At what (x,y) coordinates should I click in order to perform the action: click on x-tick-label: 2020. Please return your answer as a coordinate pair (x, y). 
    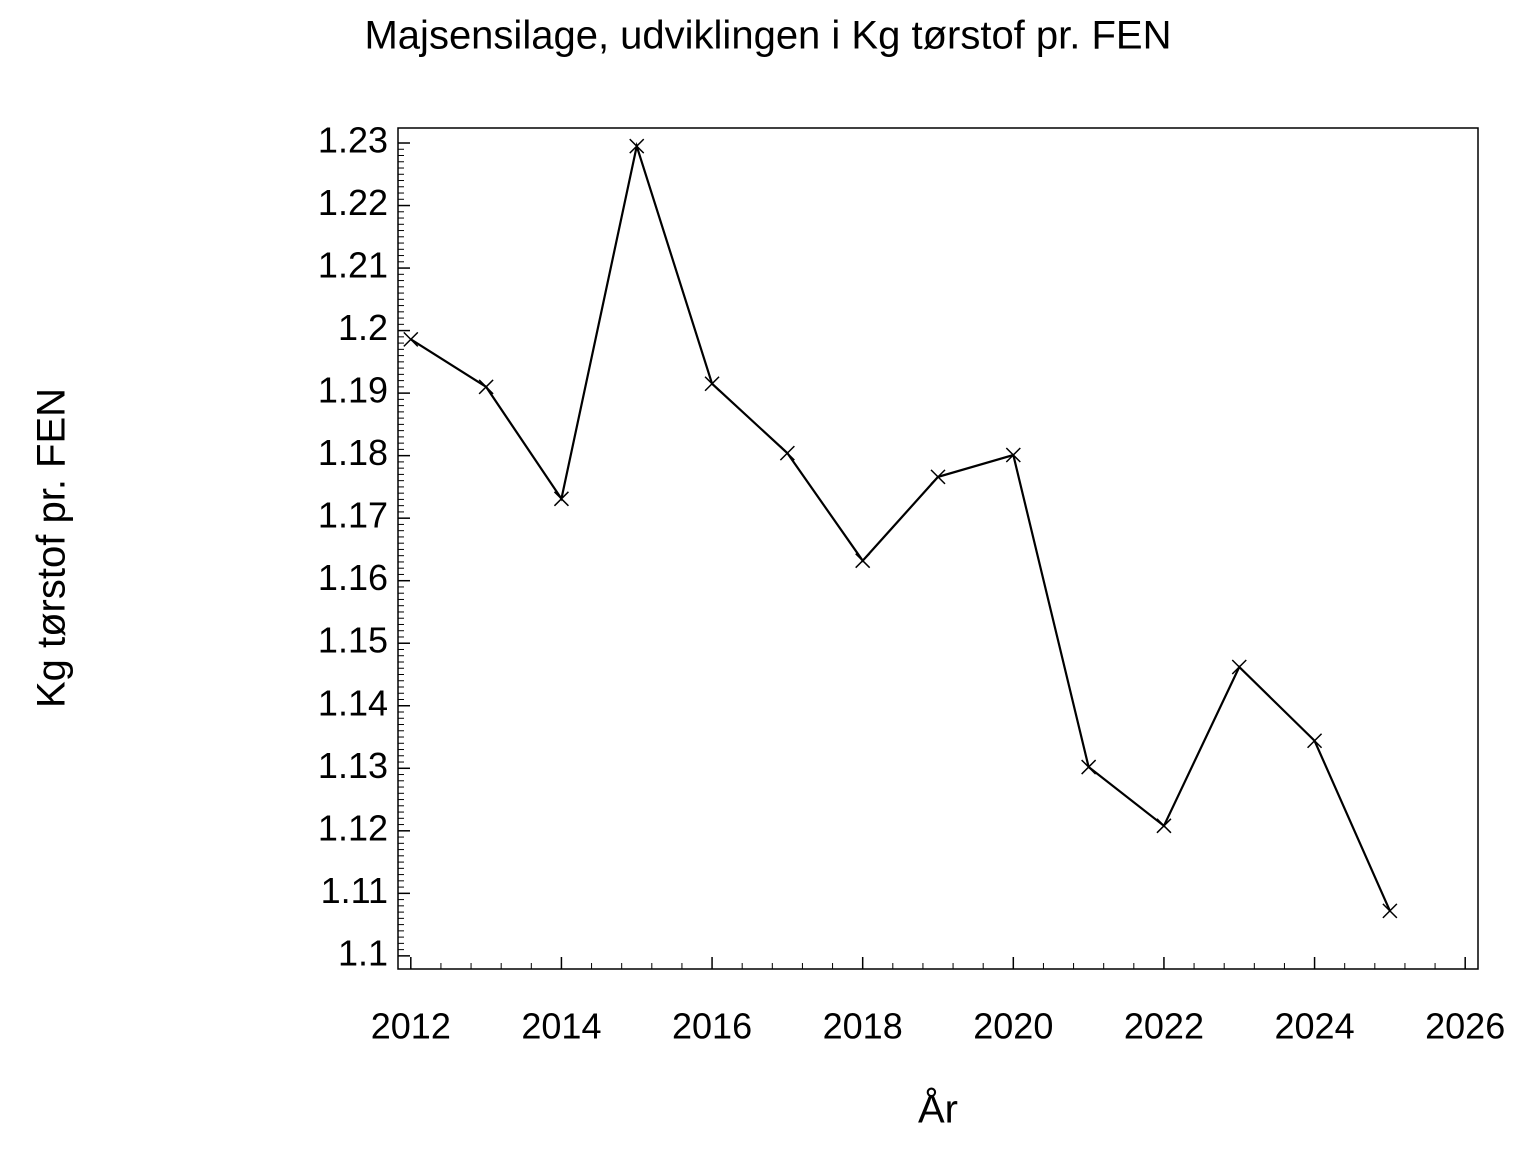
    Looking at the image, I should click on (1013, 1026).